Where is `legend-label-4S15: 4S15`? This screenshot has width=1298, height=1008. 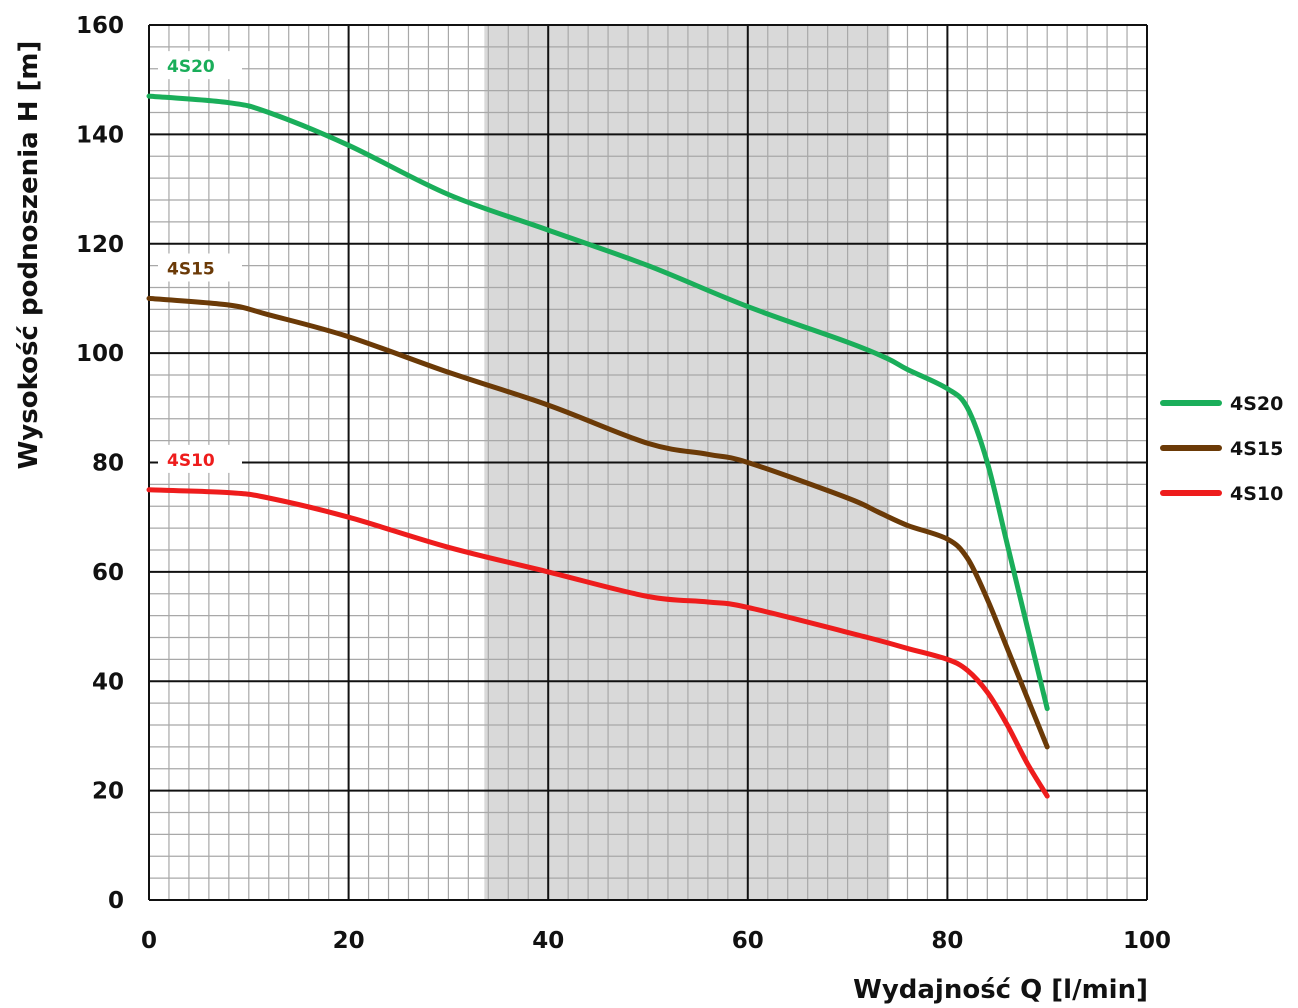
legend-label-4S15: 4S15 is located at coordinates (1256, 449).